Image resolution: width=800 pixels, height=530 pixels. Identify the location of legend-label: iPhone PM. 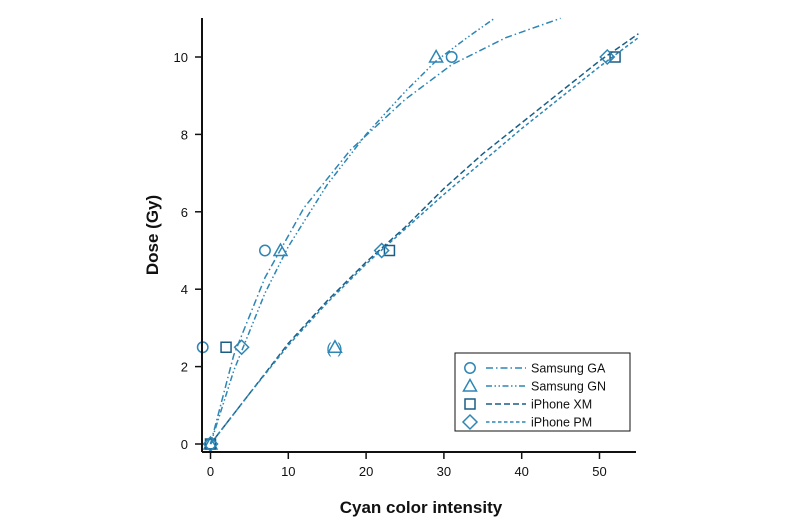
(561, 423).